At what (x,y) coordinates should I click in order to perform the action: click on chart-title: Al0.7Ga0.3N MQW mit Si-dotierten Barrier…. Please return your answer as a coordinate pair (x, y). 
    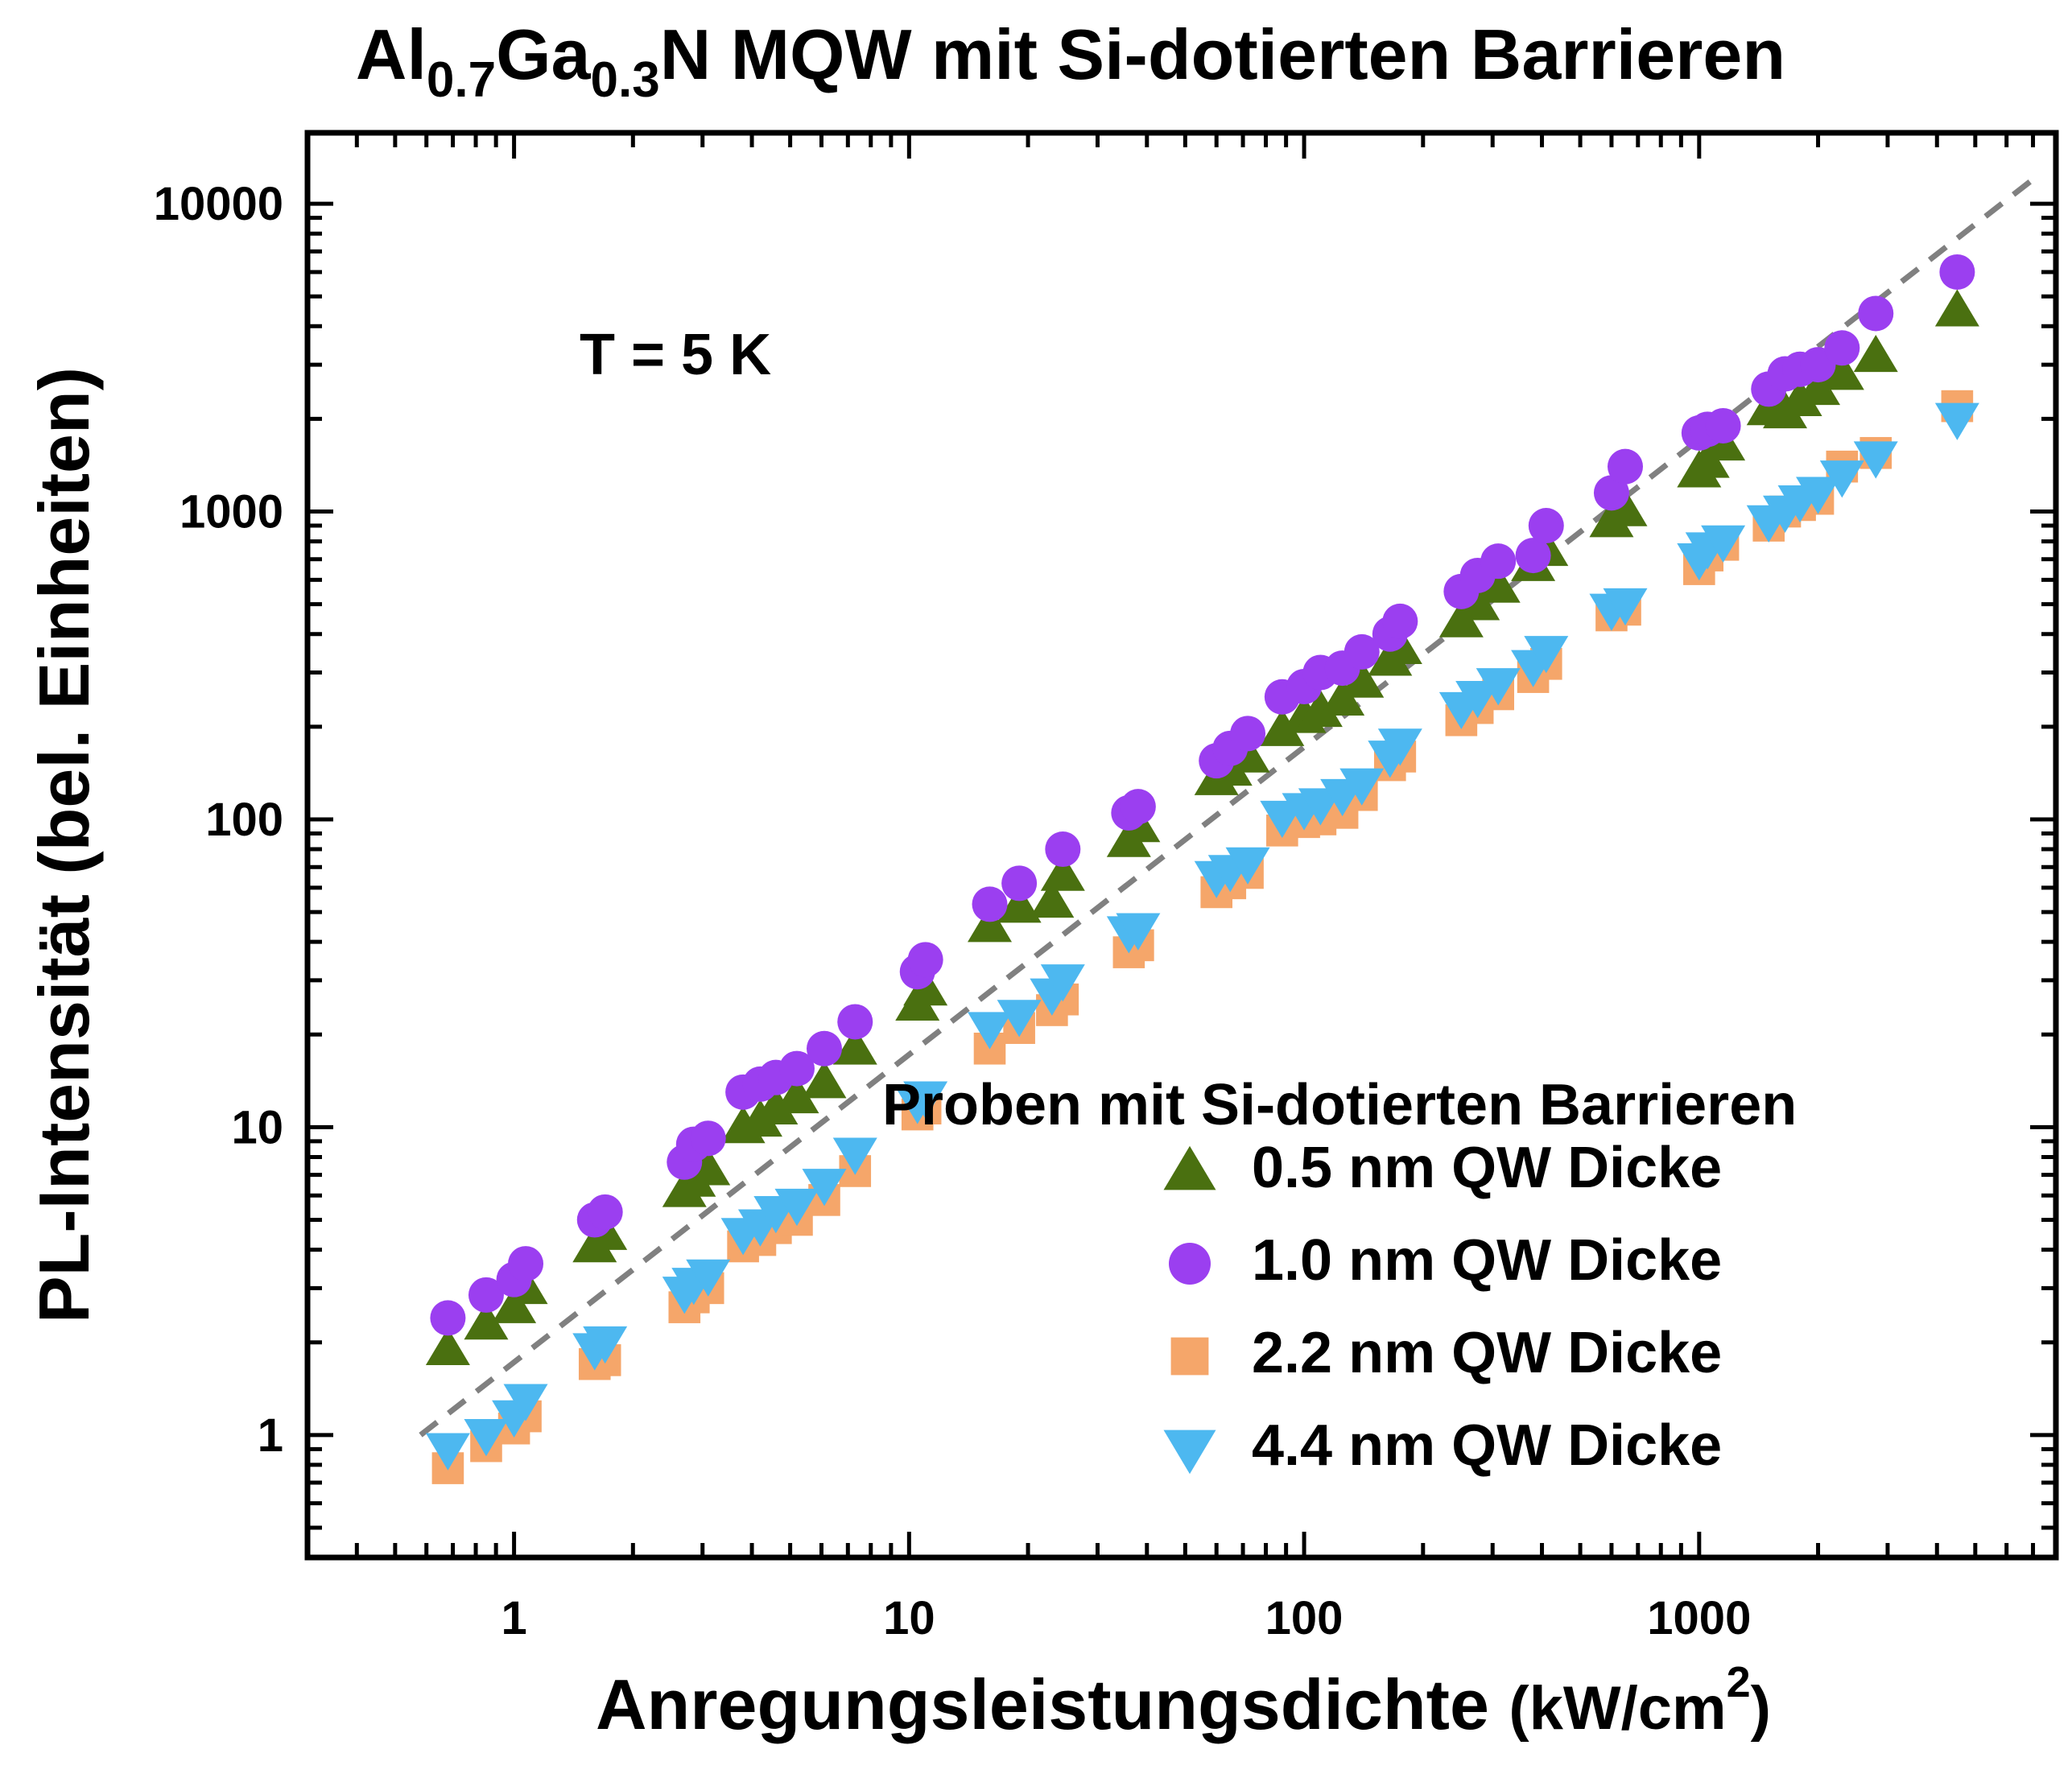
    Looking at the image, I should click on (1070, 61).